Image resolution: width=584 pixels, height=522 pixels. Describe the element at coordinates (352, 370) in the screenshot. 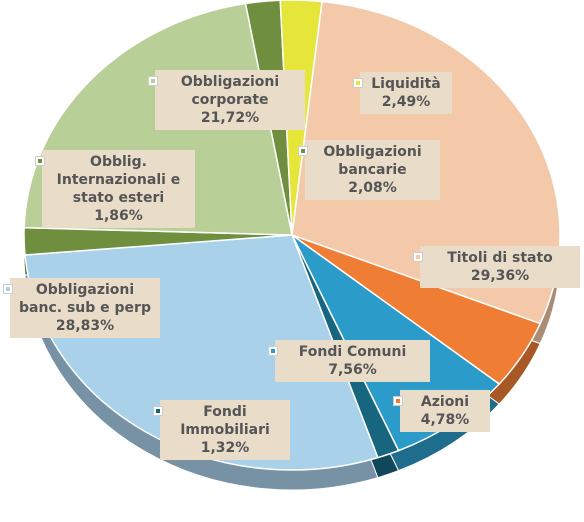

I see `label-value: 7,56%` at that location.